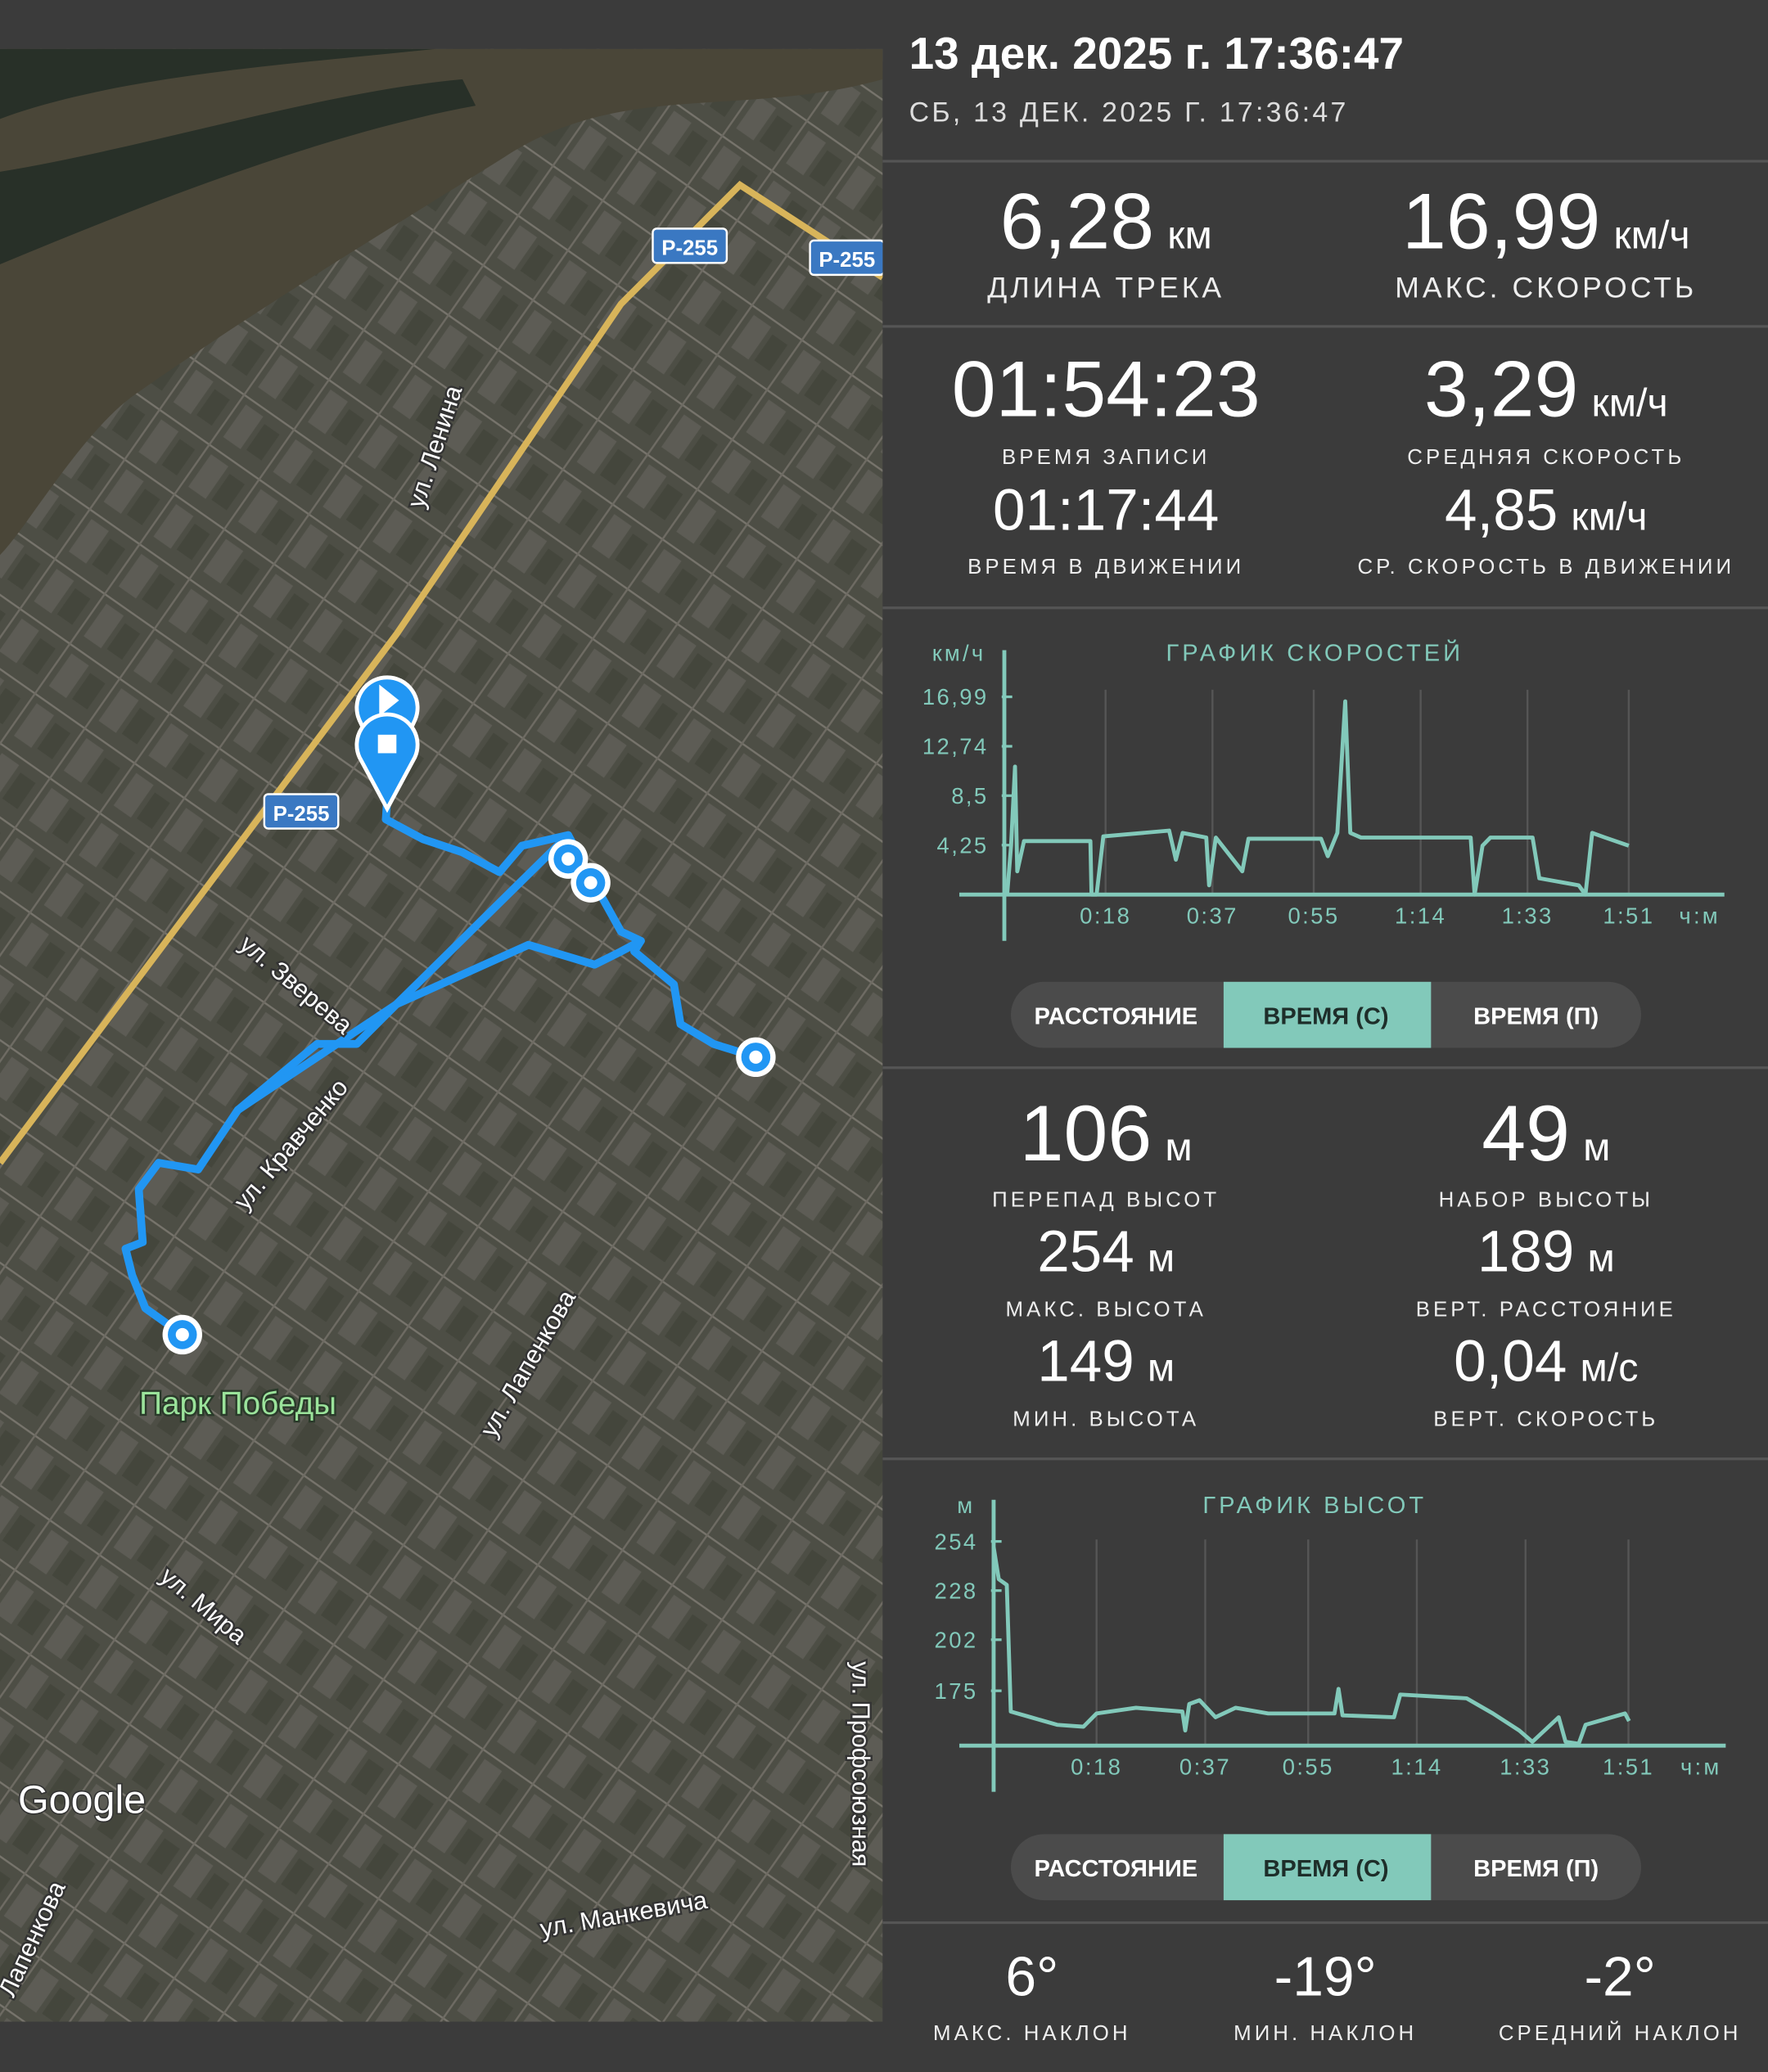  What do you see at coordinates (860, 1764) in the screenshot?
I see `street-label: ул. Профсоюзная` at bounding box center [860, 1764].